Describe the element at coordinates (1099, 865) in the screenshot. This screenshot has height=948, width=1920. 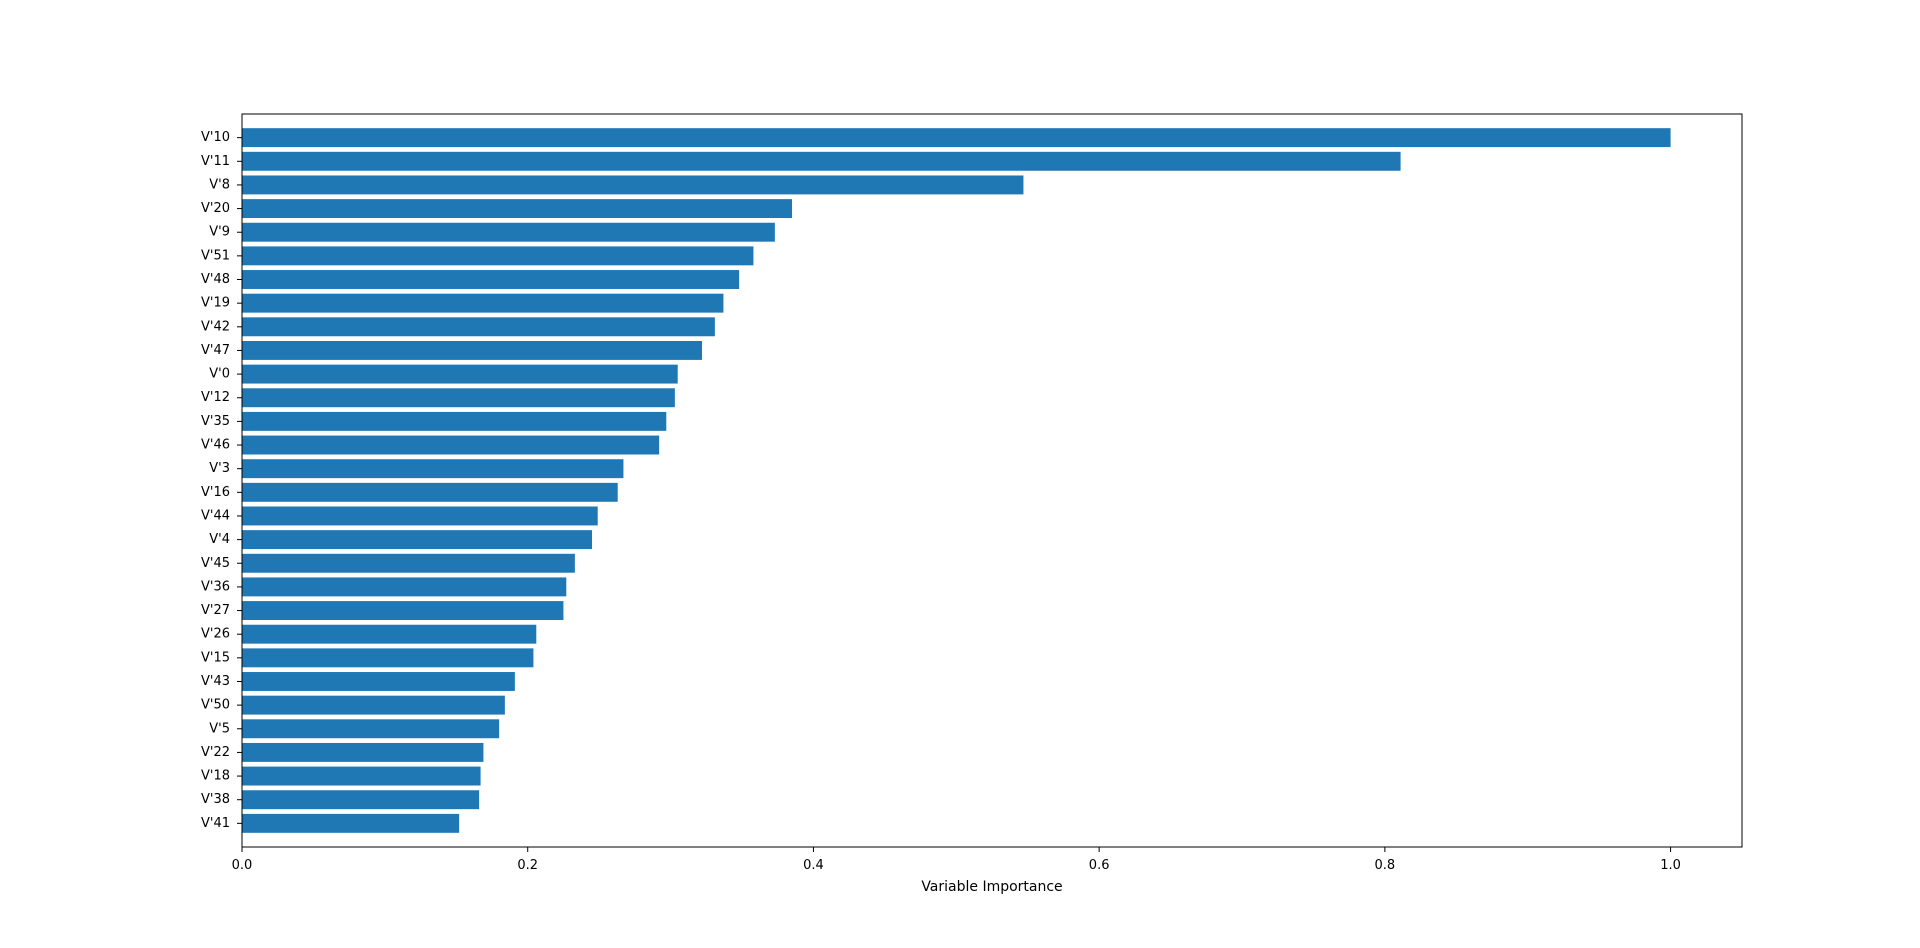
I see `x-tick-label: 0.6` at that location.